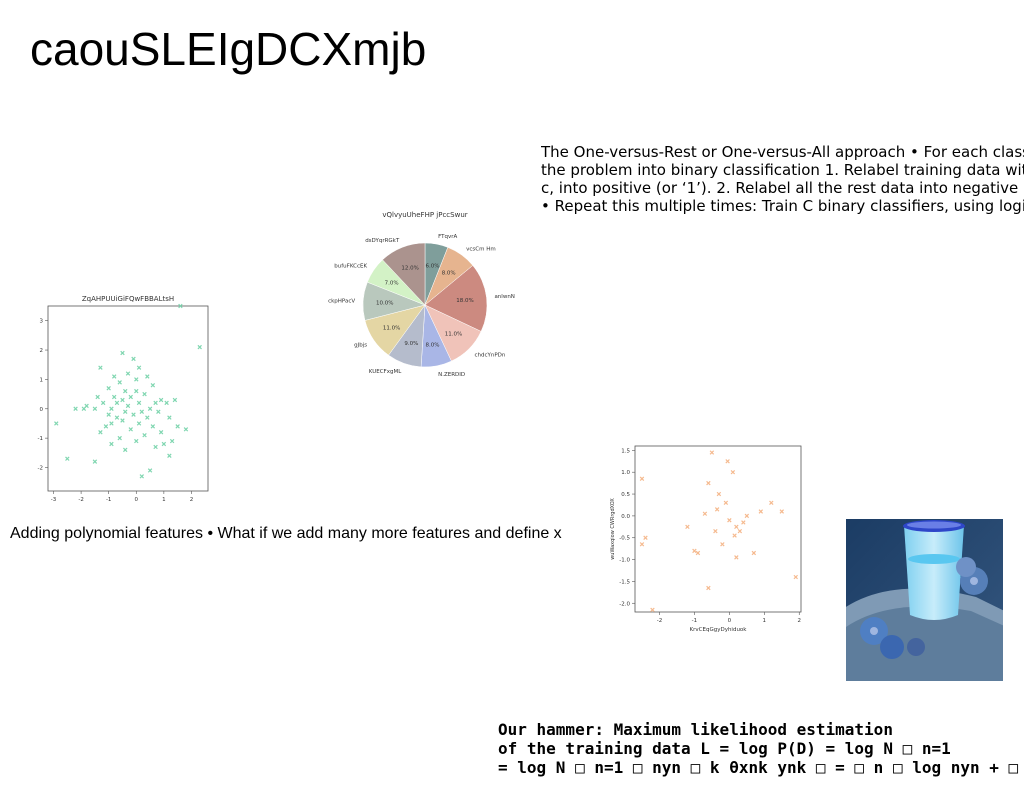 The height and width of the screenshot is (788, 1024). Describe the element at coordinates (350, 267) in the screenshot. I see `slice-label: bufuFKCcEK` at that location.